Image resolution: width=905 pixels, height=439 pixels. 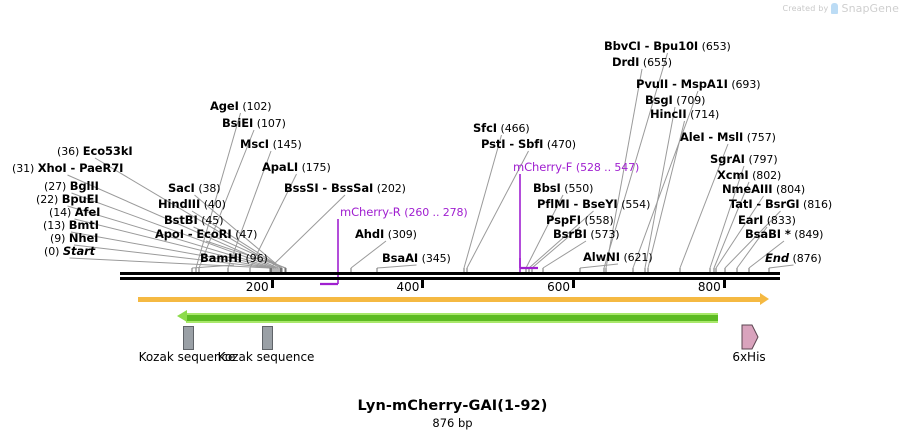 I want to click on restriction-enzyme-name: PspFI, so click(x=563, y=220).